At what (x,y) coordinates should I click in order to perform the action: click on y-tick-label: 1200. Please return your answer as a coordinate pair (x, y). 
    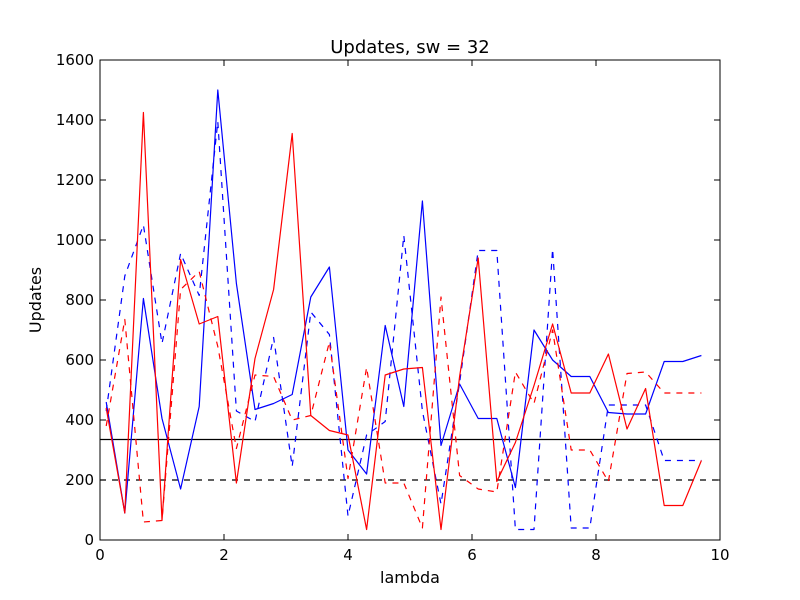
    Looking at the image, I should click on (75, 180).